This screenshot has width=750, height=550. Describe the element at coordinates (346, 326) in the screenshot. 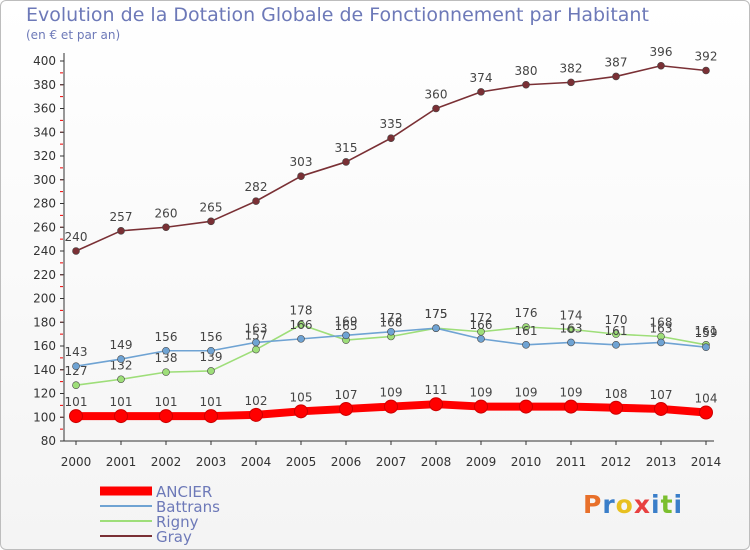

I see `data-label: 165` at that location.